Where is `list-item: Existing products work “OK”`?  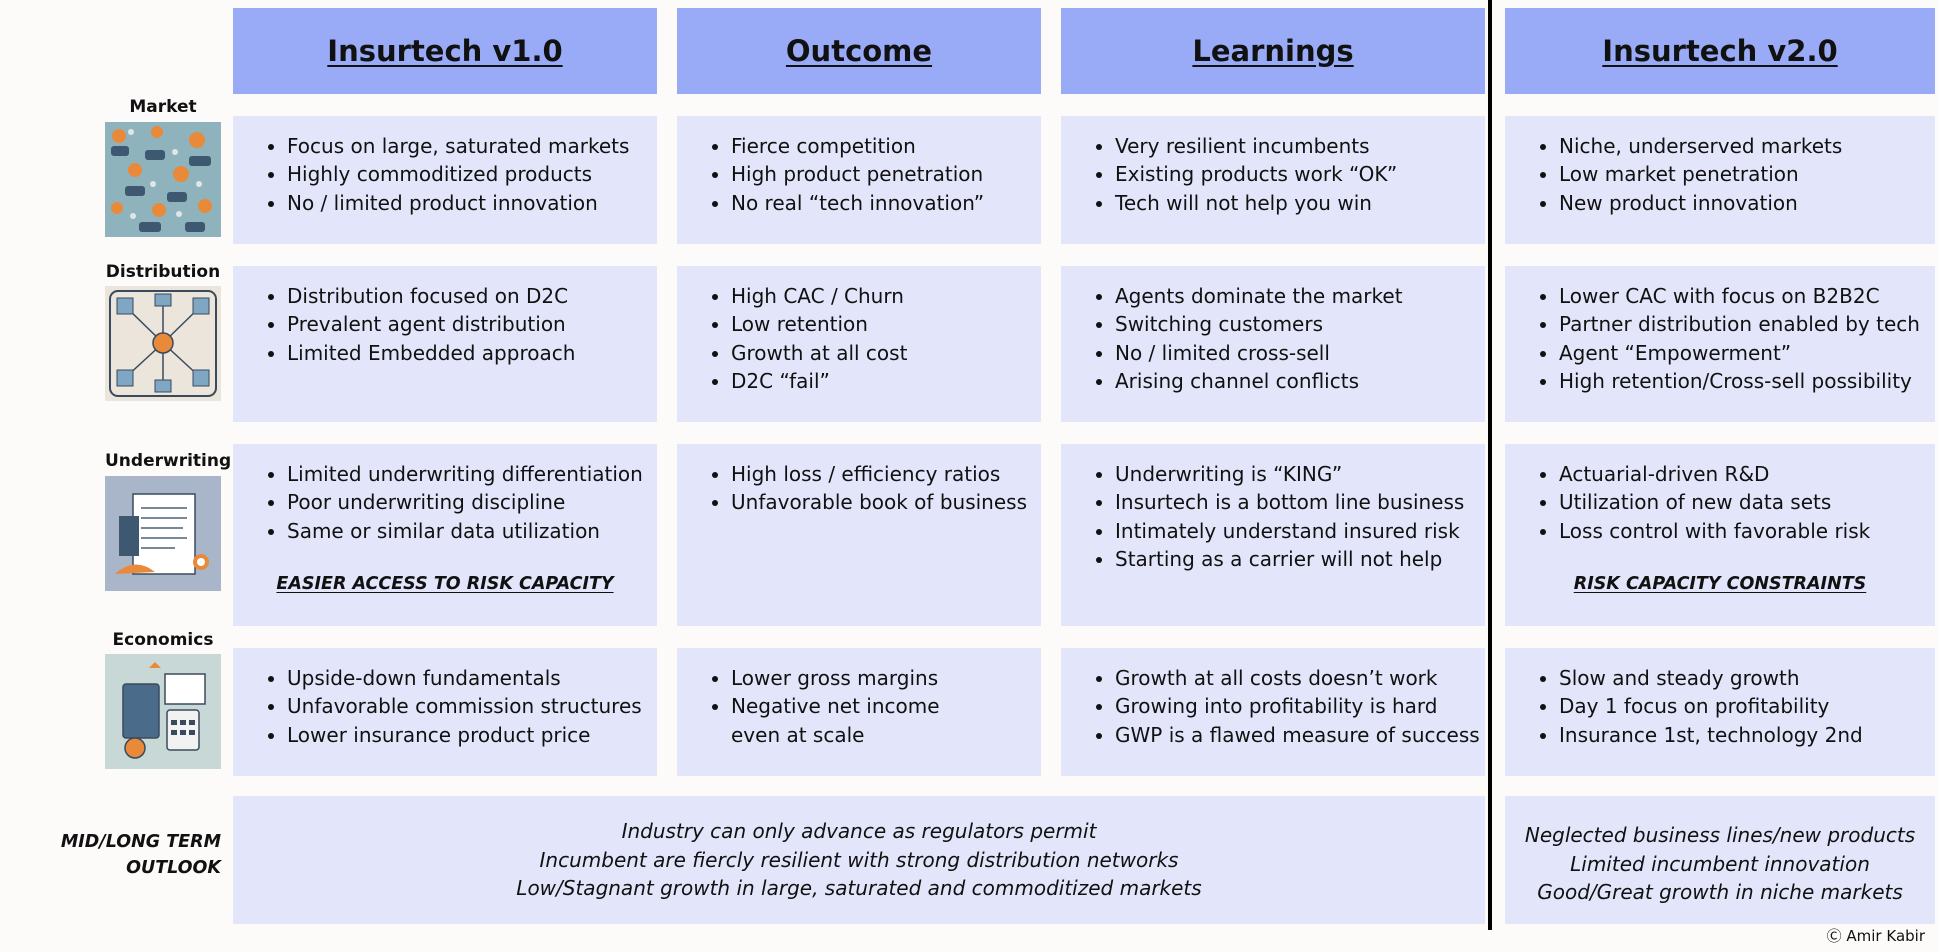 list-item: Existing products work “OK” is located at coordinates (1290, 174).